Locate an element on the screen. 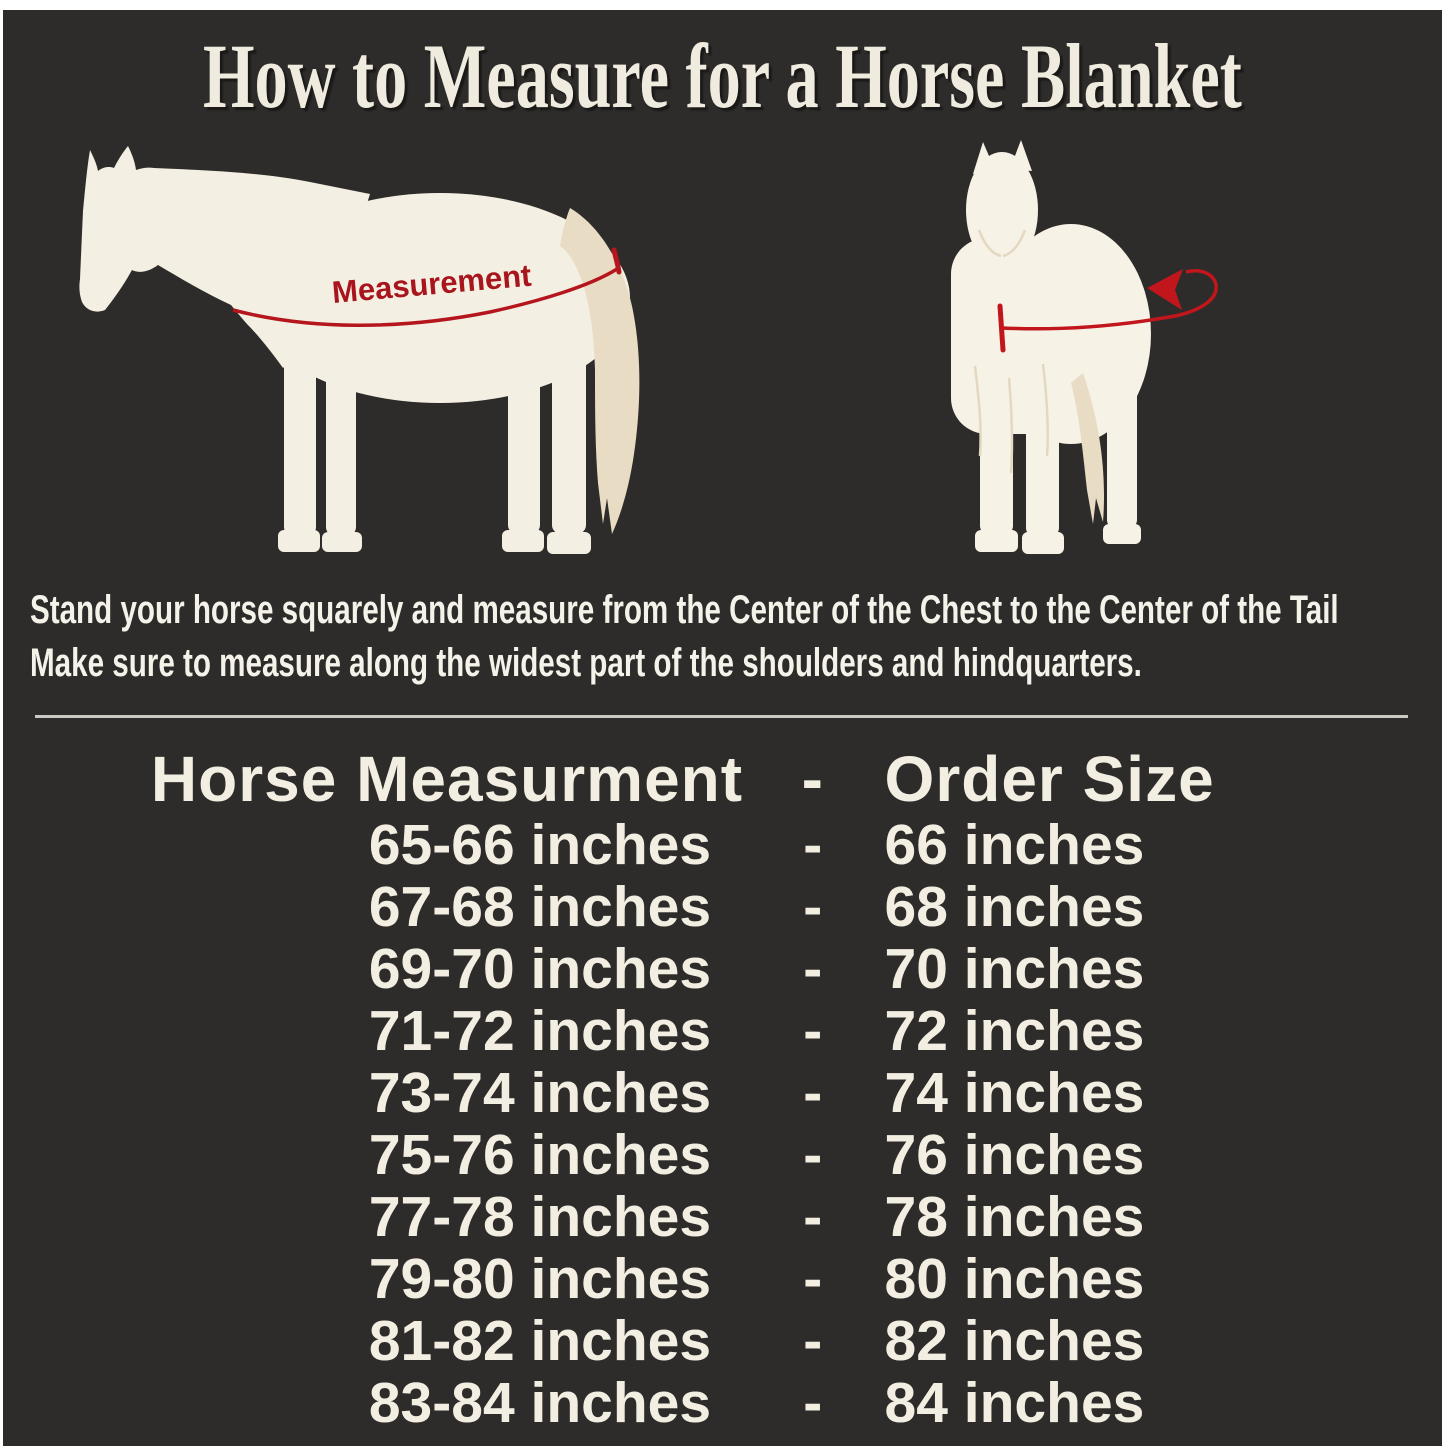  size-cell: 82 inches is located at coordinates (1014, 1341).